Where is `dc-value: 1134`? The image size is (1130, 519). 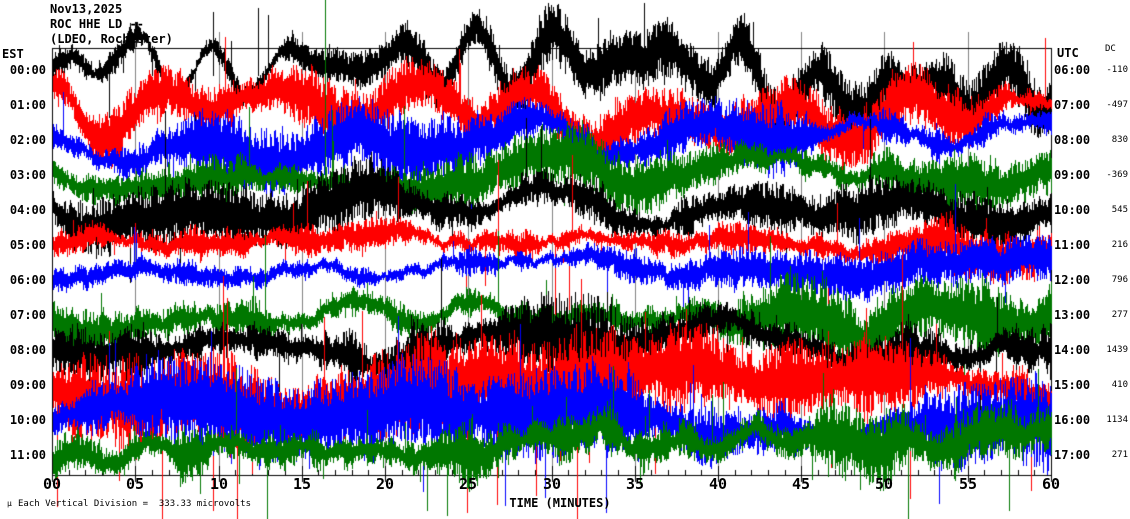 dc-value: 1134 is located at coordinates (1117, 420).